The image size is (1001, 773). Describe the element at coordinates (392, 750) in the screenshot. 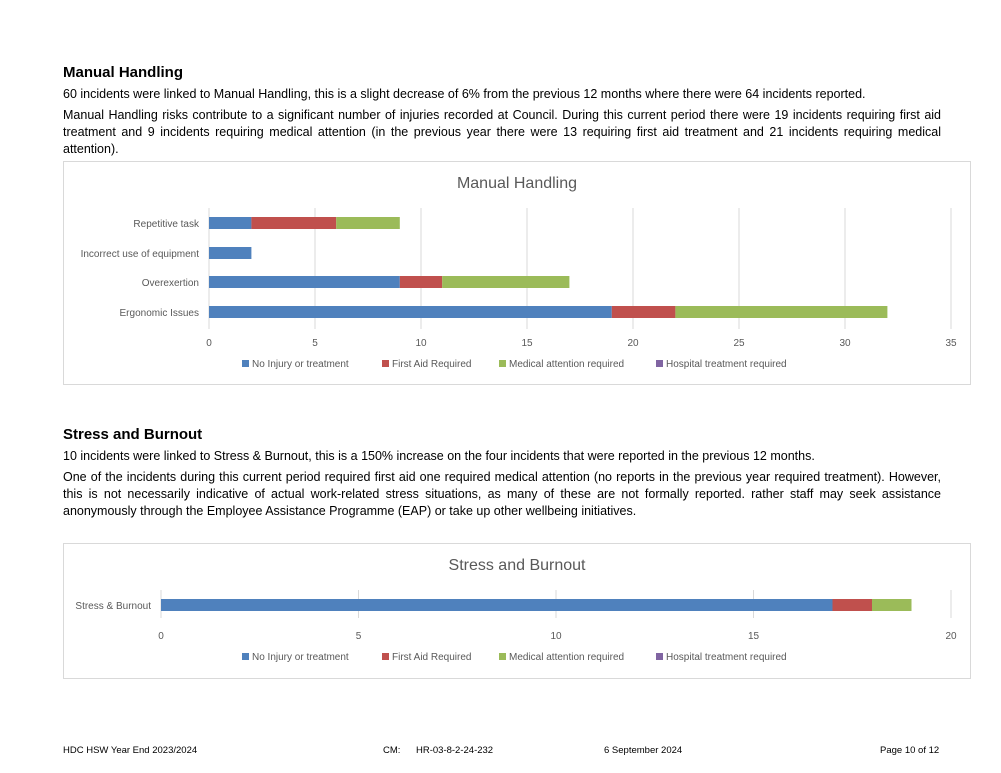

I see `footer-cm-label: CM:` at that location.